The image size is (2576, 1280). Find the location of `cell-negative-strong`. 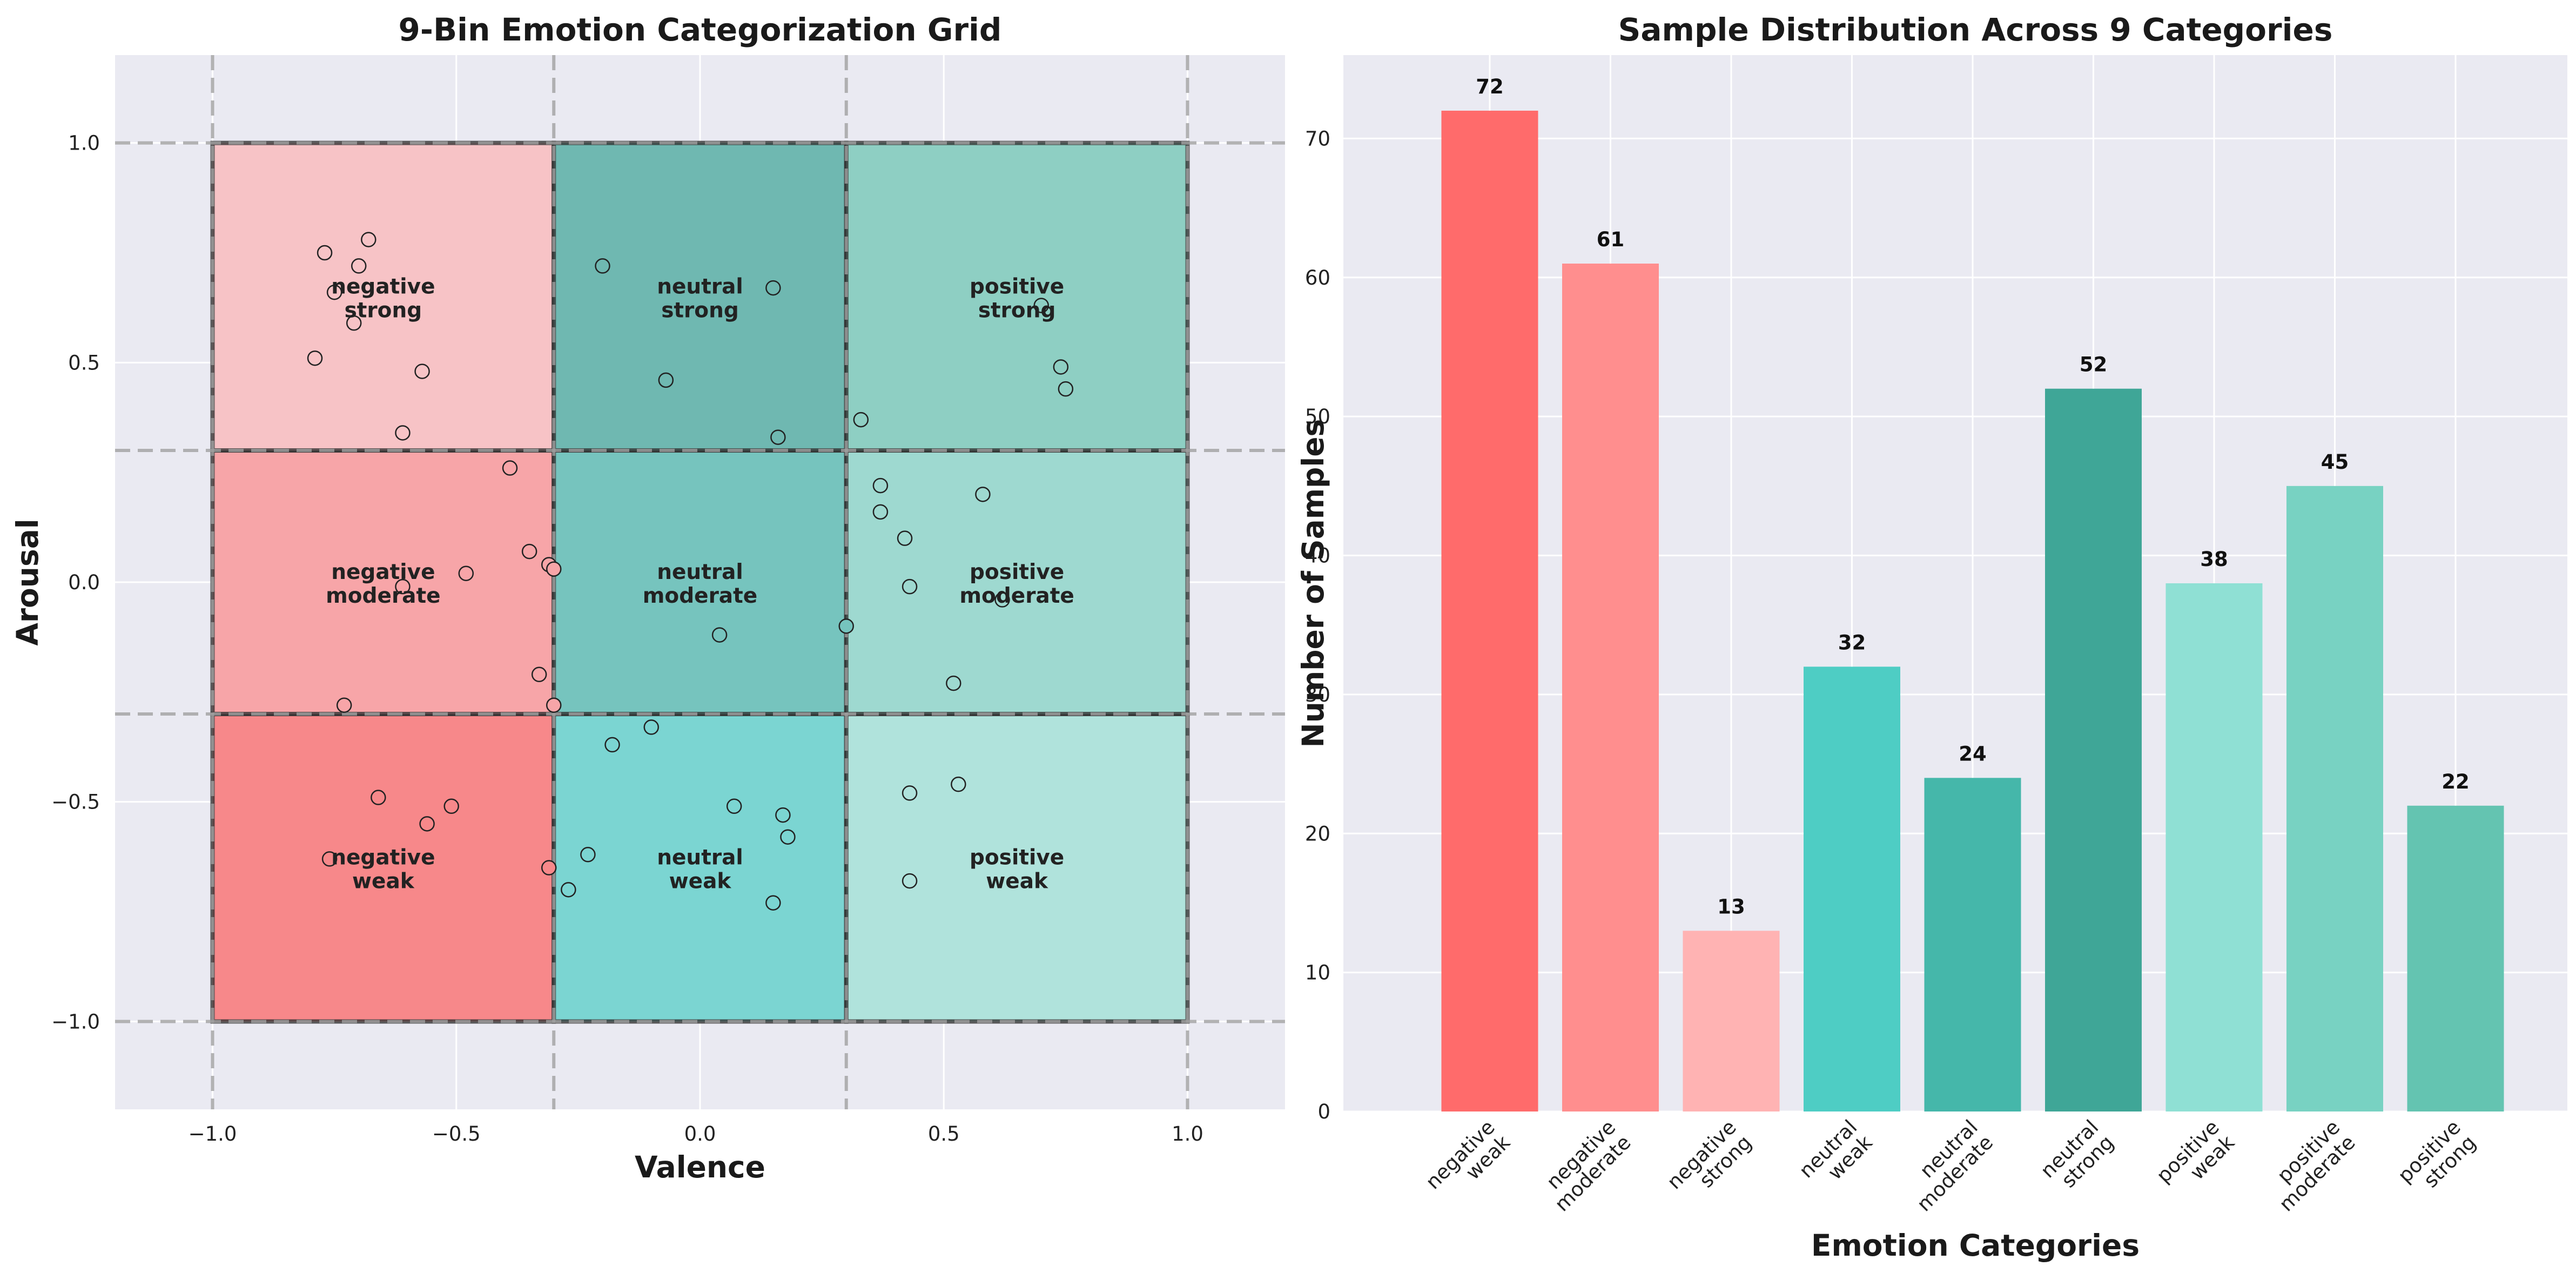

cell-negative-strong is located at coordinates (383, 296).